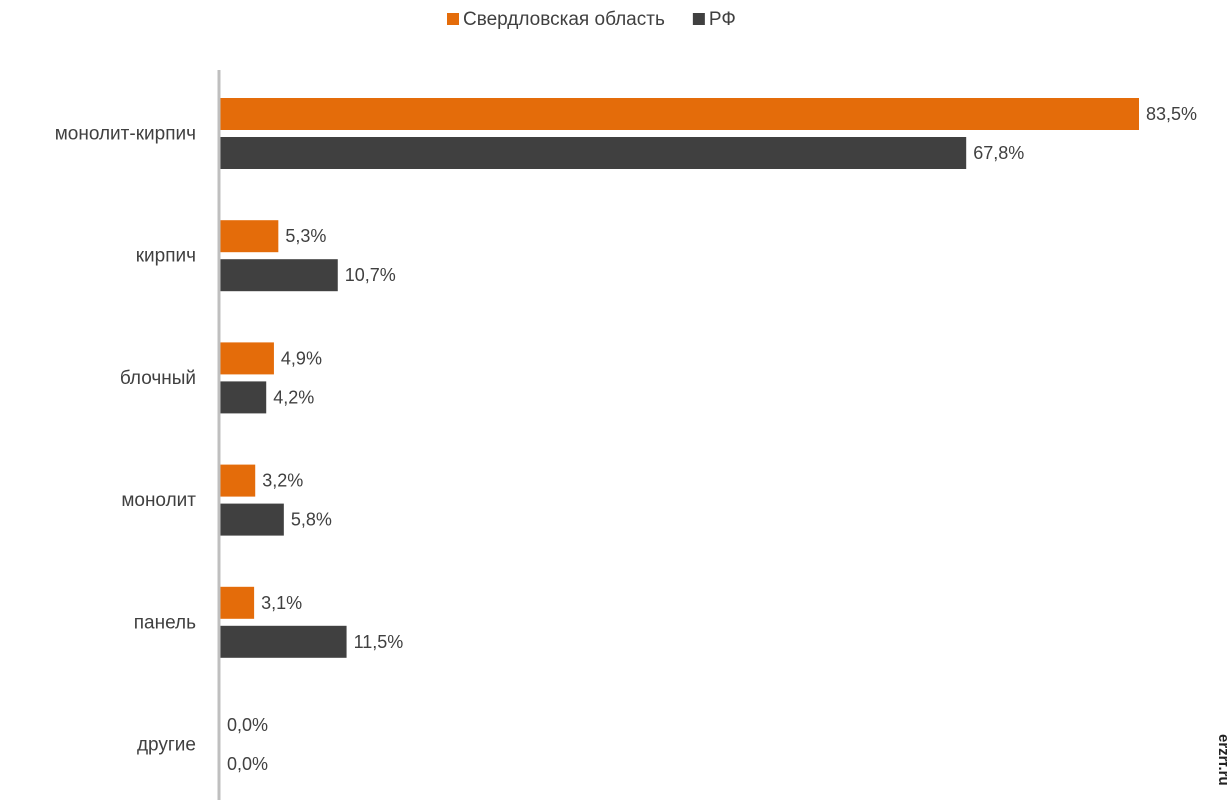 The image size is (1227, 800). I want to click on legend: Свердловская область РФ, so click(591, 19).